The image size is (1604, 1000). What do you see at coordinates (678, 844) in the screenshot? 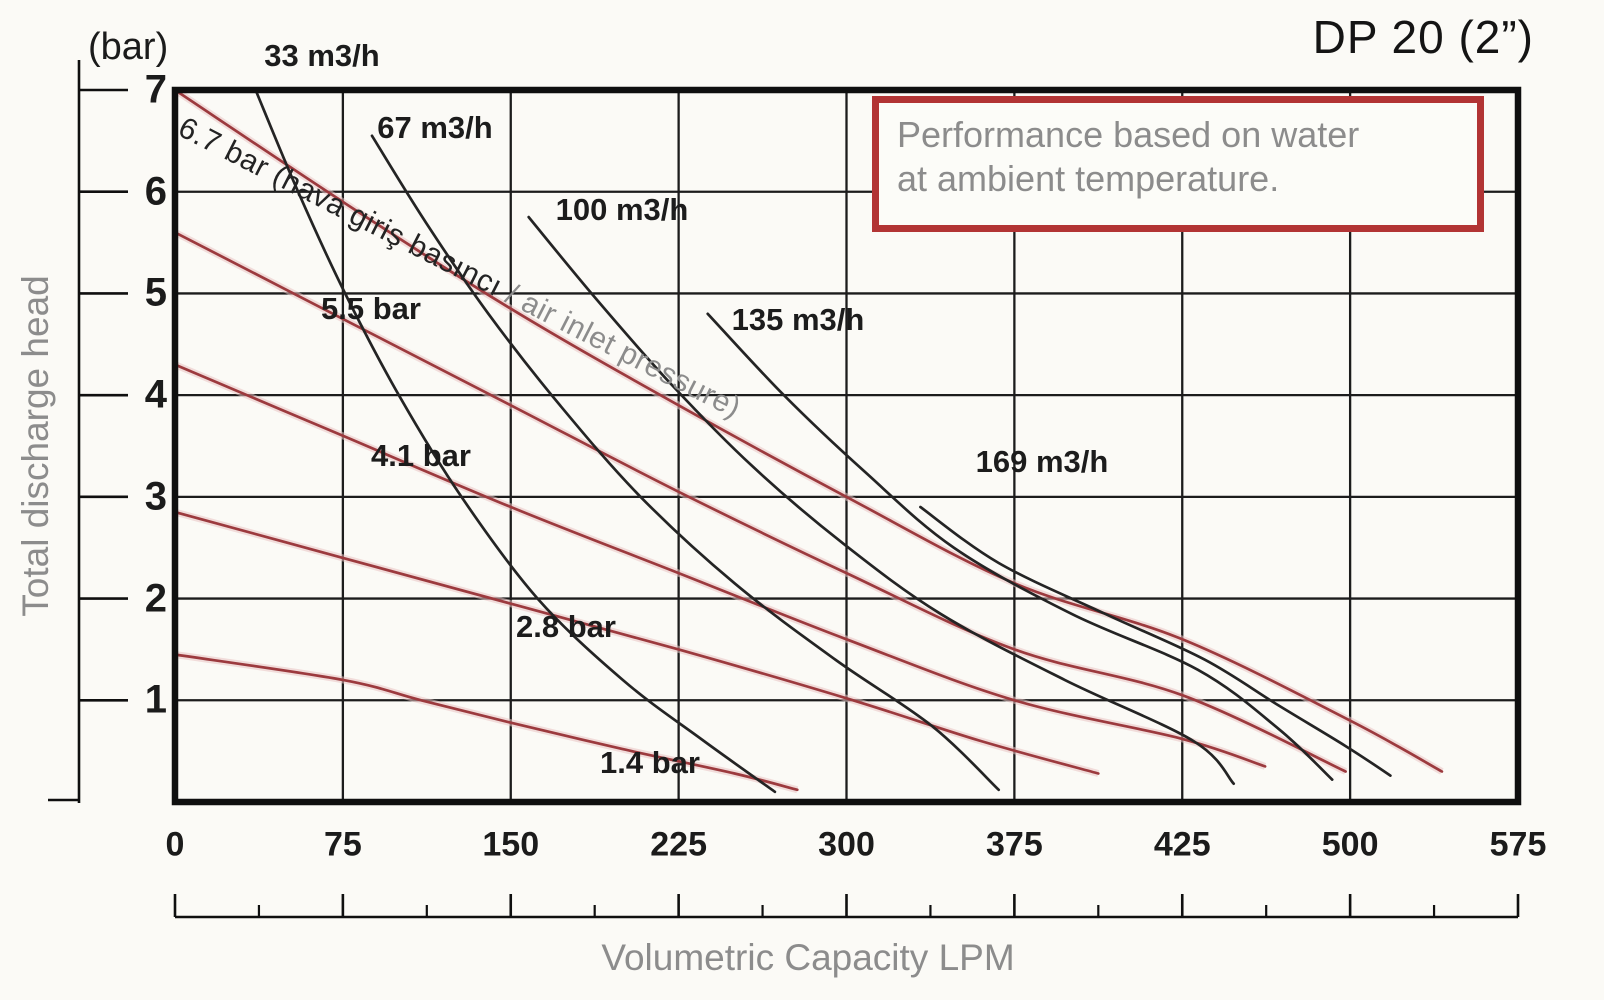
I see `x-tick-label-225: 225` at bounding box center [678, 844].